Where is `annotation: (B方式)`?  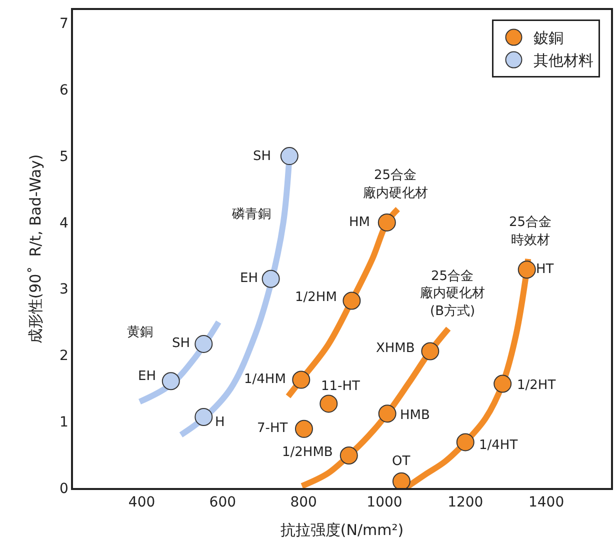 annotation: (B方式) is located at coordinates (453, 311).